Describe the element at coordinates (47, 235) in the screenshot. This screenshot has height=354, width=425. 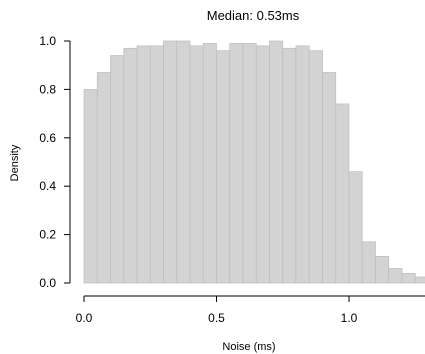
I see `y-tick-label: 0.2` at that location.